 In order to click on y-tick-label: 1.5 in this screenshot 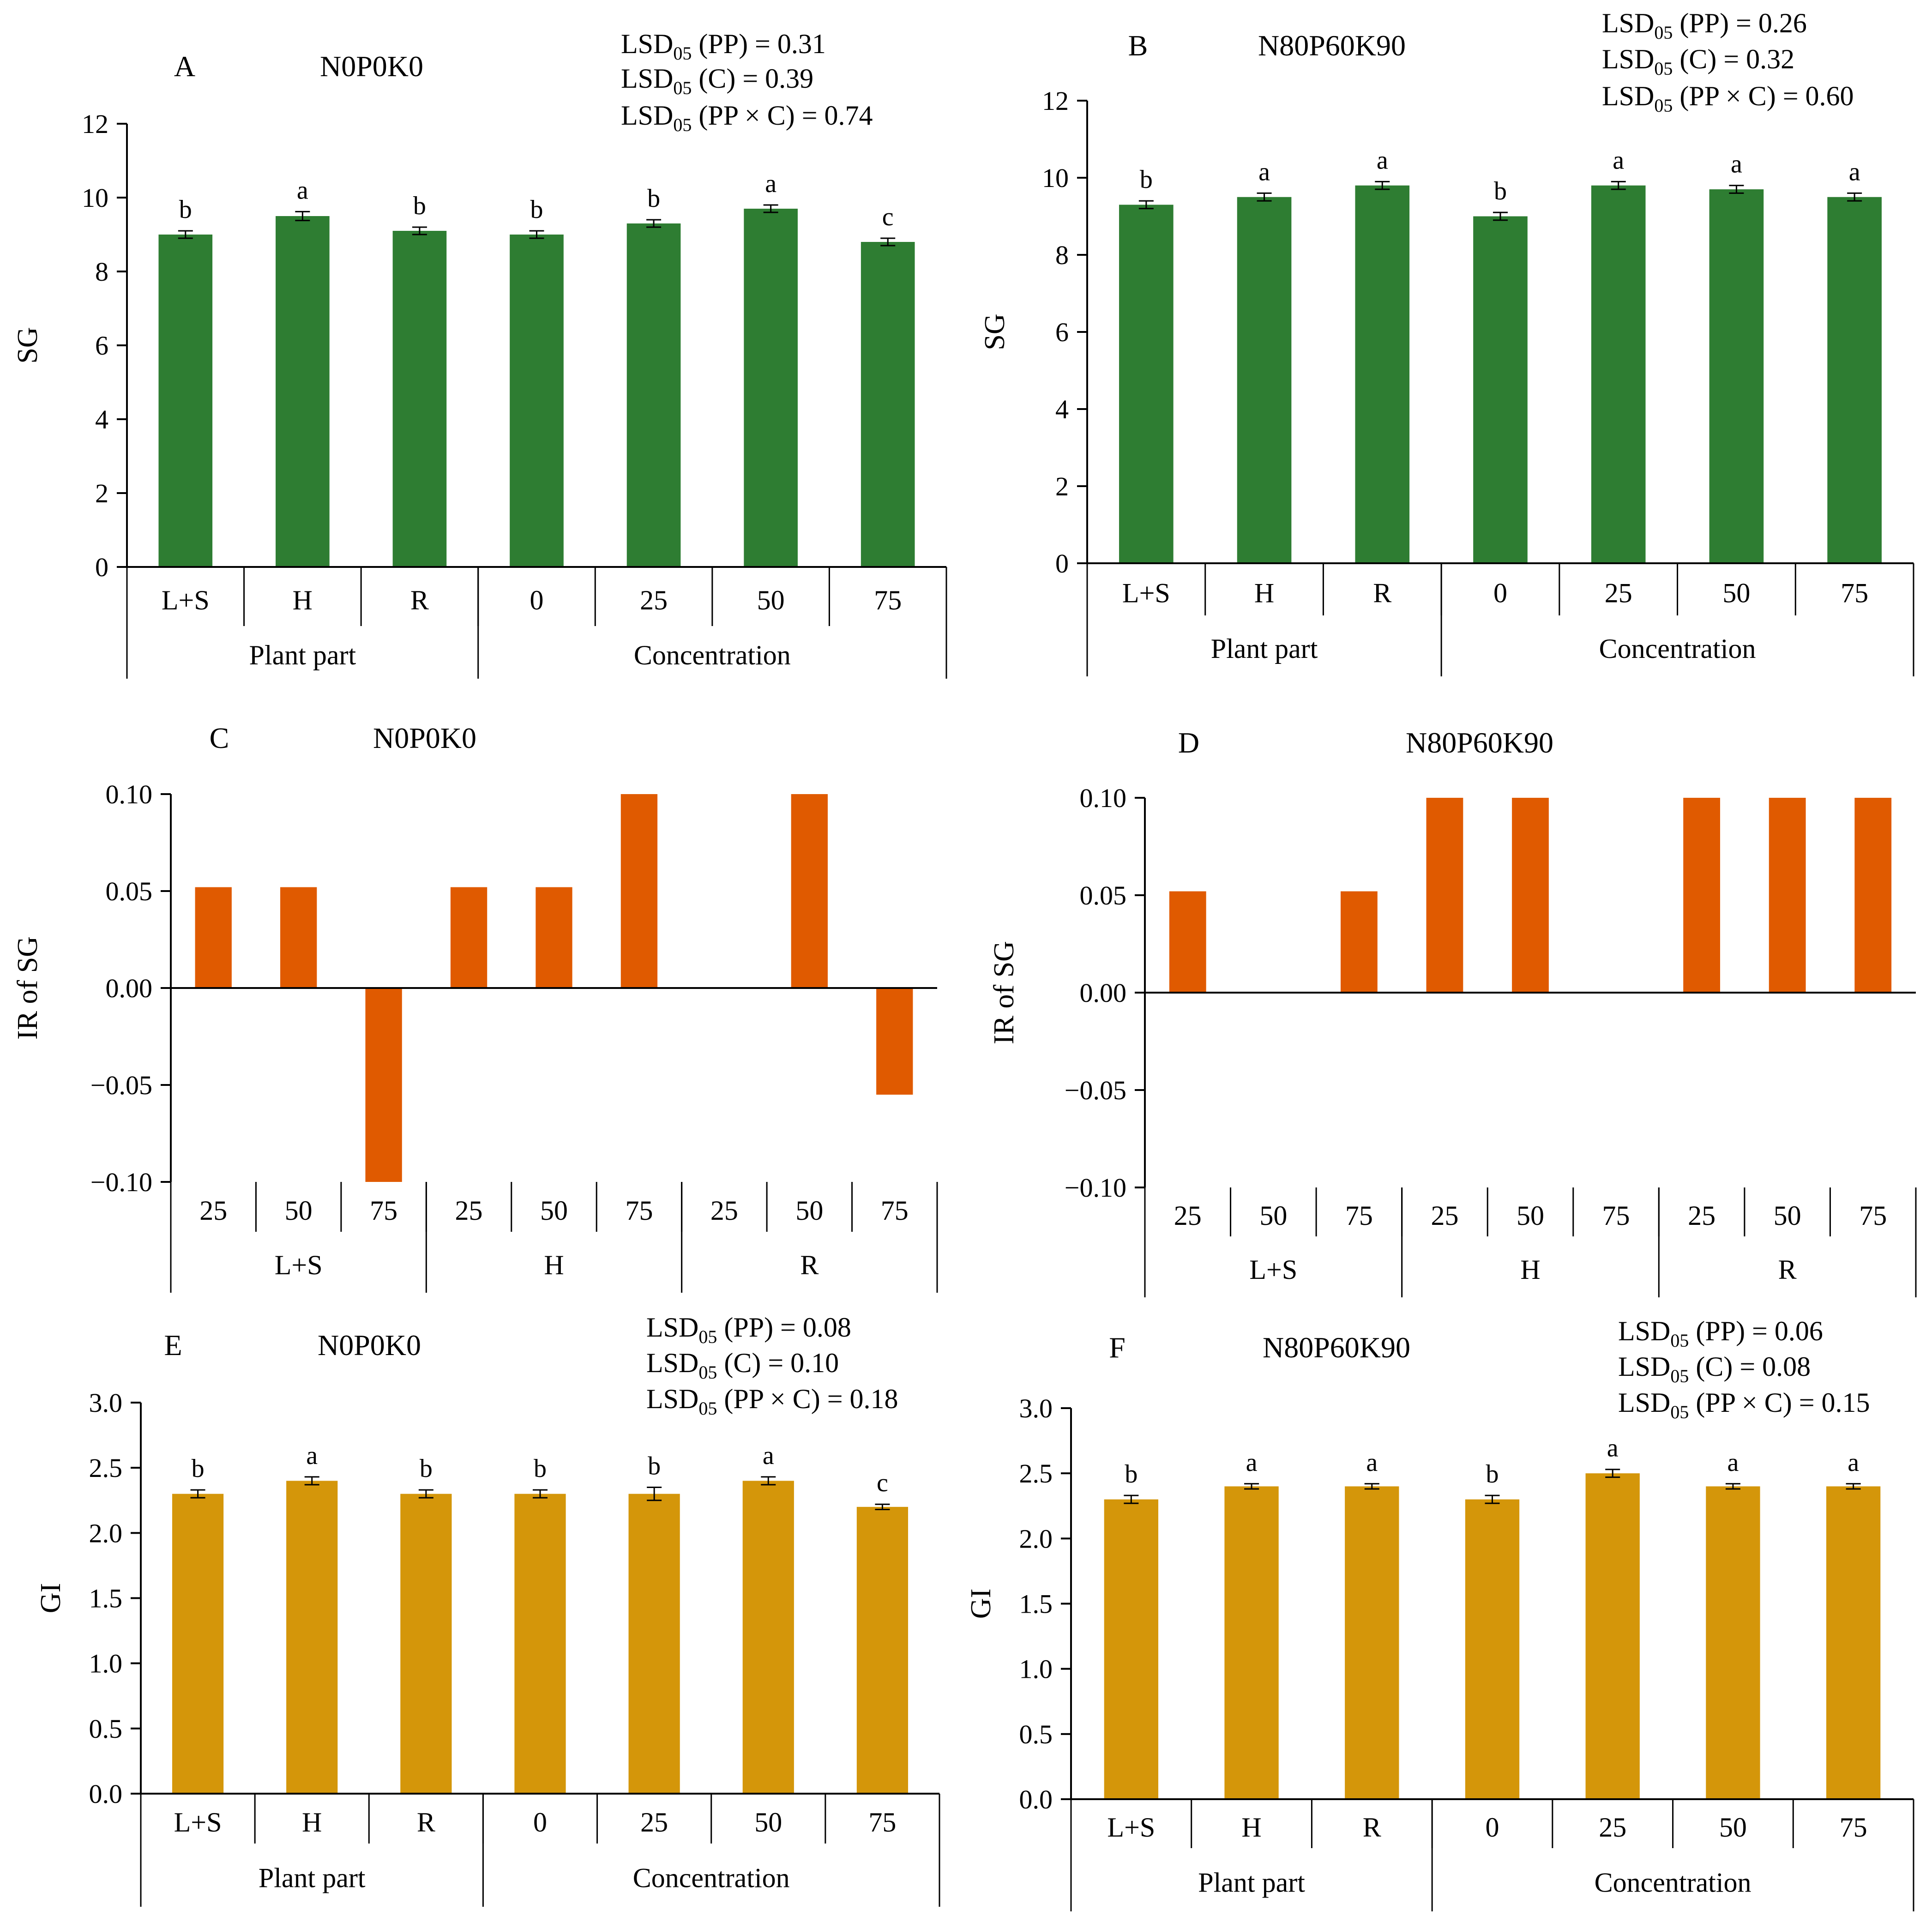, I will do `click(1036, 1604)`.